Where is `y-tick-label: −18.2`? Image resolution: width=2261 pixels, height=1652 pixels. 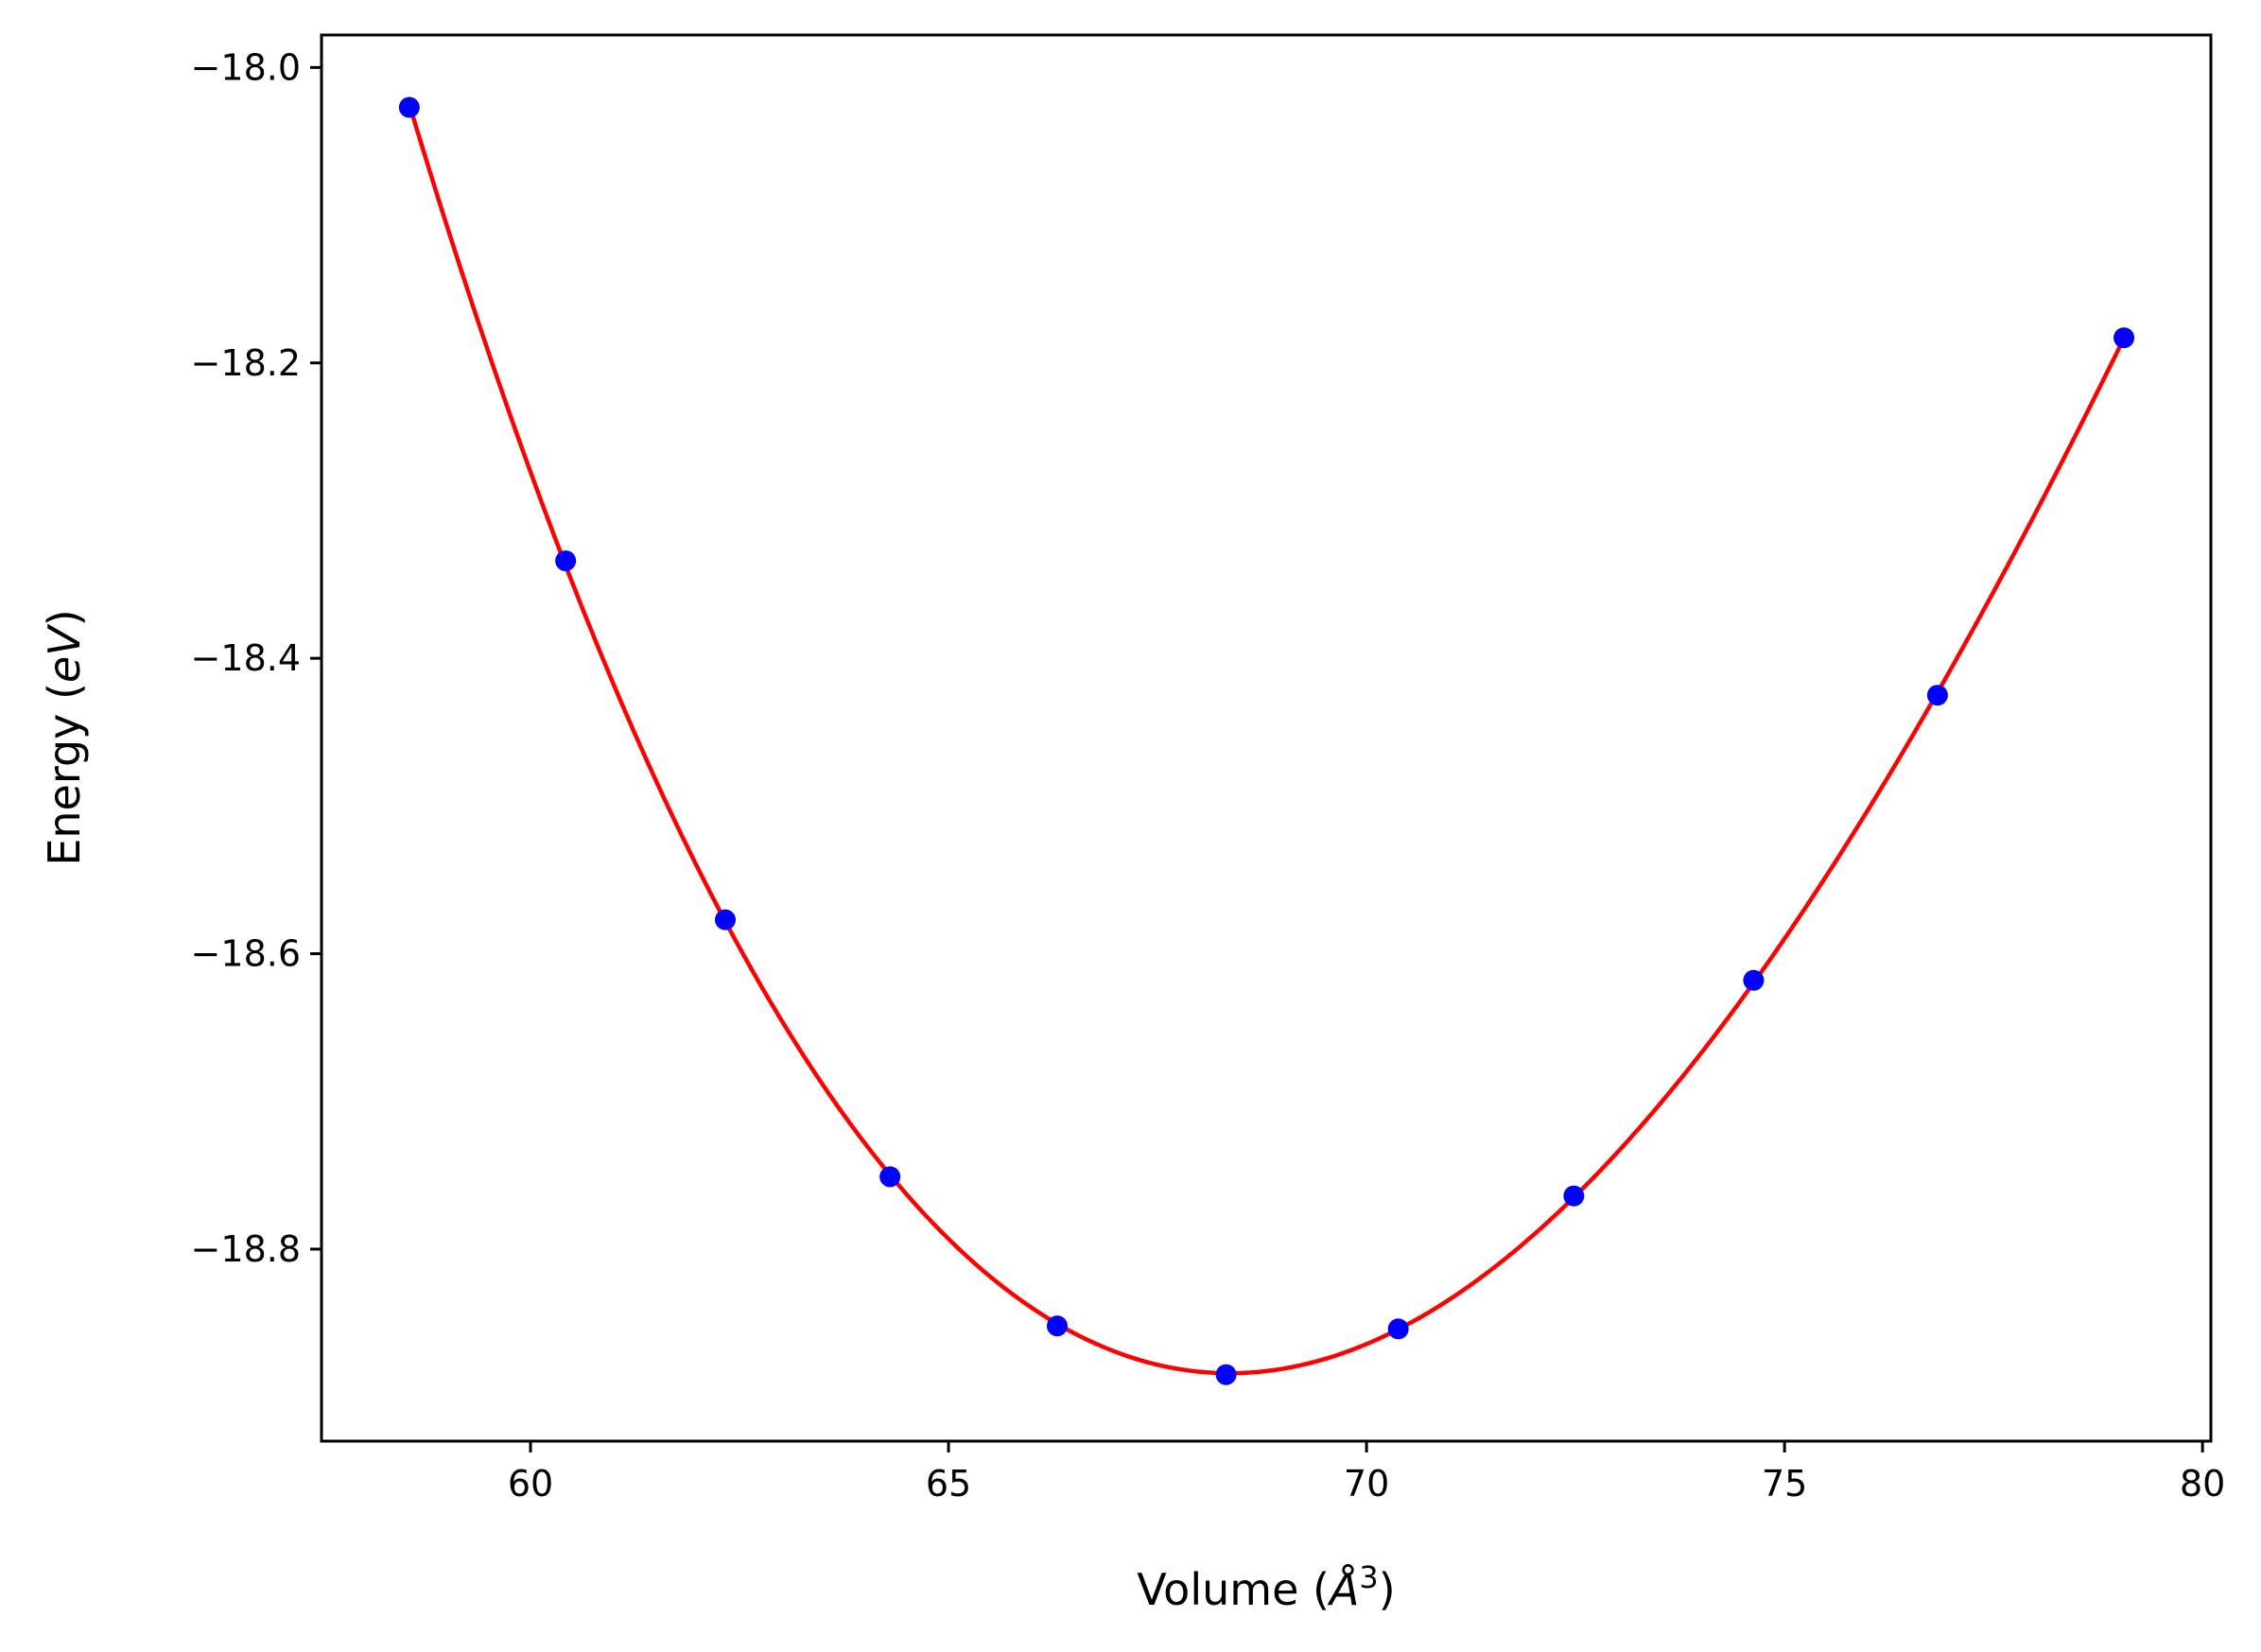
y-tick-label: −18.2 is located at coordinates (246, 363).